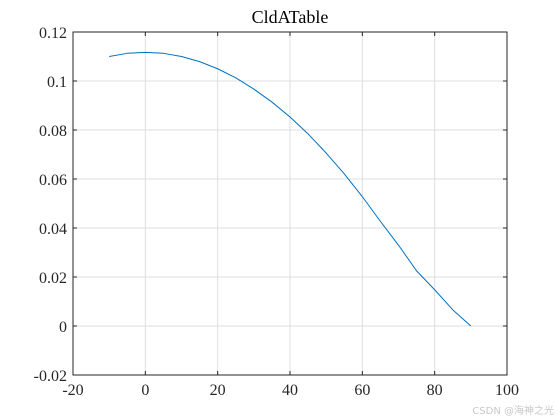  Describe the element at coordinates (63, 327) in the screenshot. I see `y-tick-label: 0` at that location.